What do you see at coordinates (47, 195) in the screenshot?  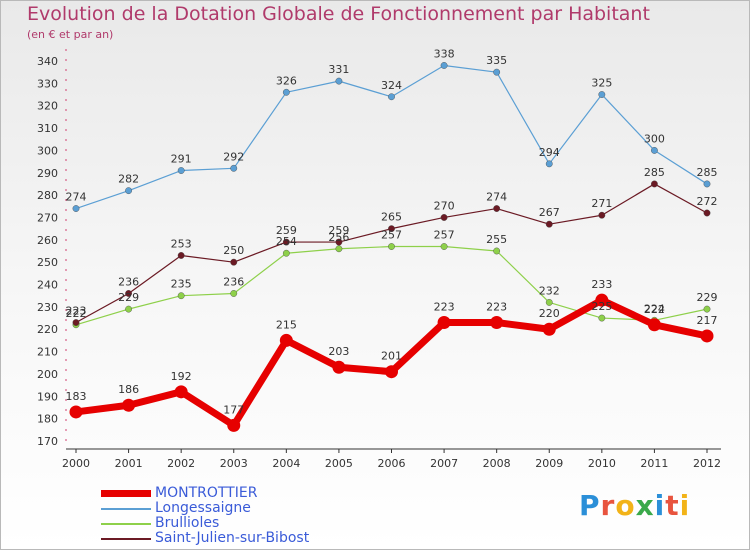 I see `y-tick-label: 280` at bounding box center [47, 195].